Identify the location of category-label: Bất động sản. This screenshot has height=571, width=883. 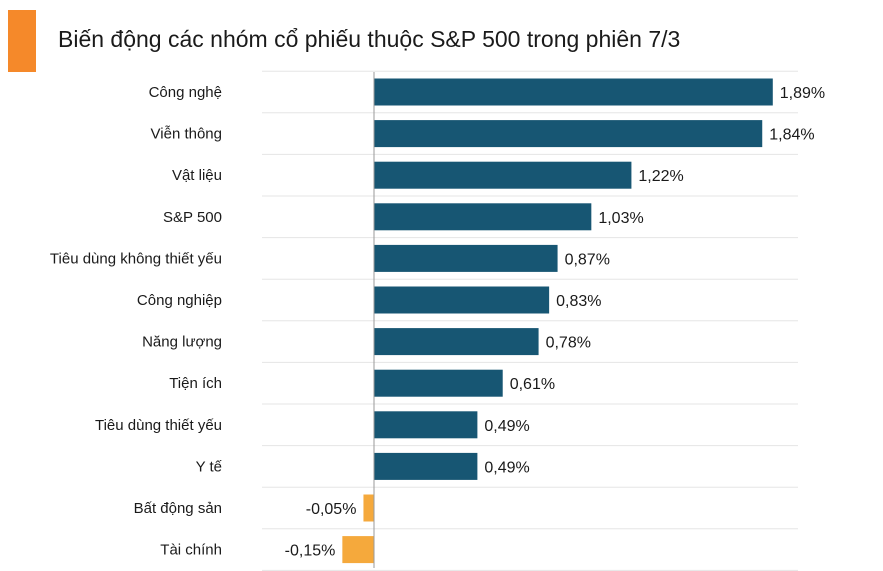
(178, 508).